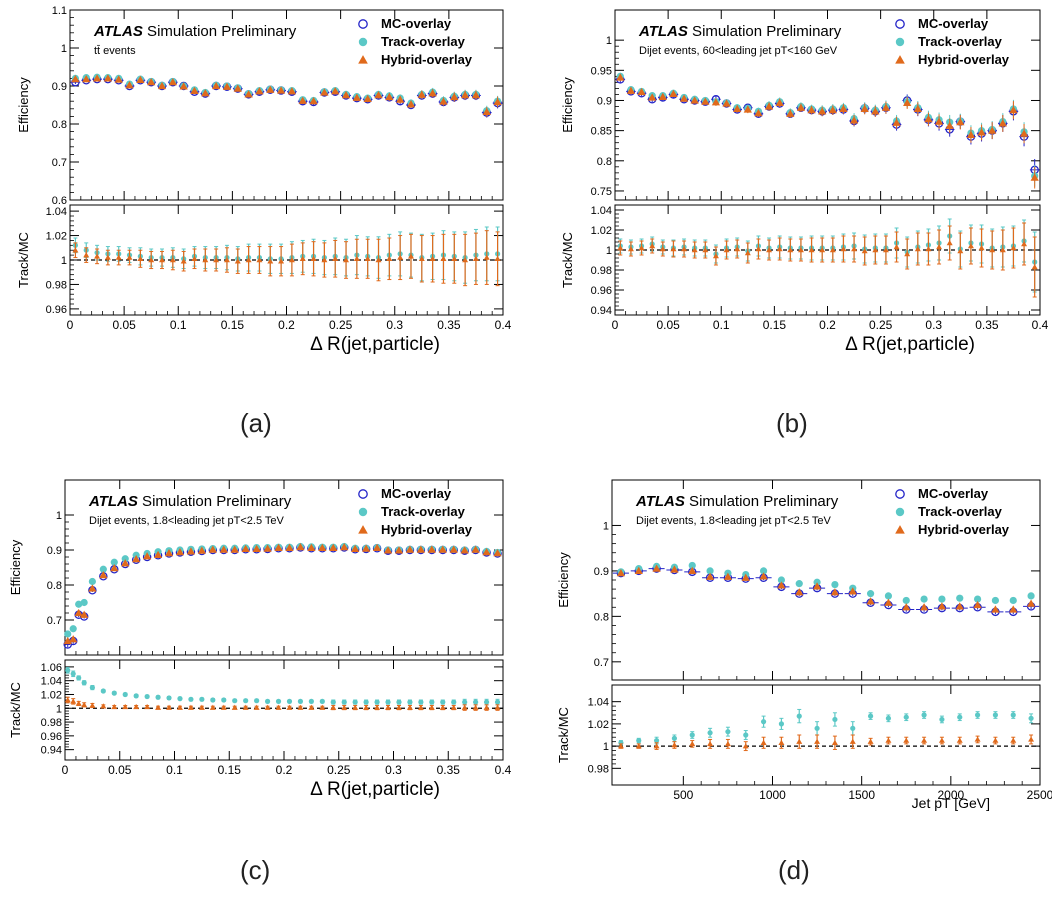 The height and width of the screenshot is (917, 1052). Describe the element at coordinates (960, 511) in the screenshot. I see `legend-label: Track-overlay` at that location.